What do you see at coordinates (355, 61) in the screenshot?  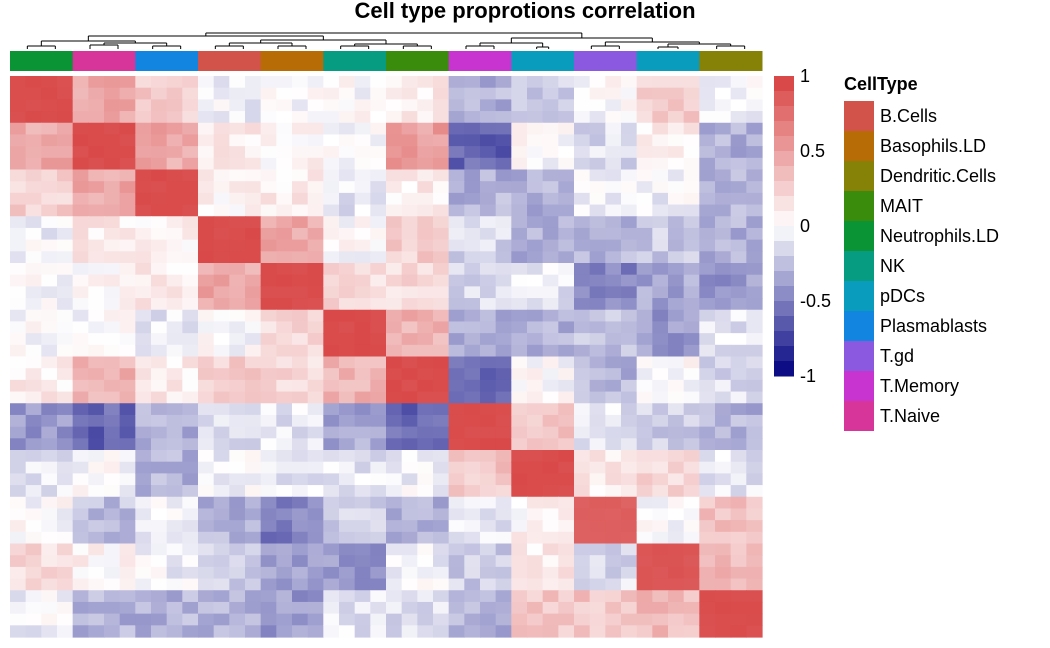 I see `annotation-segment` at bounding box center [355, 61].